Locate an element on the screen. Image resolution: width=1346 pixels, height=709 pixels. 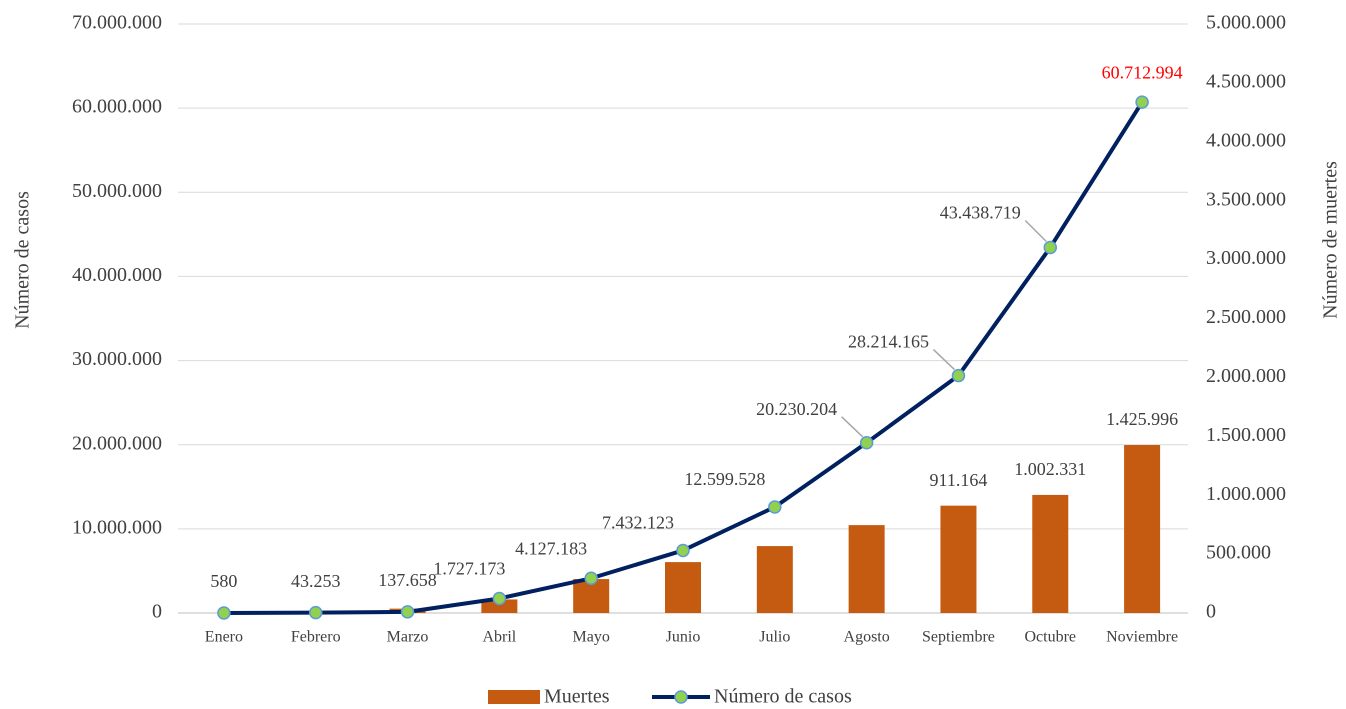
y2-axis-label: Número de muertes is located at coordinates (1331, 240).